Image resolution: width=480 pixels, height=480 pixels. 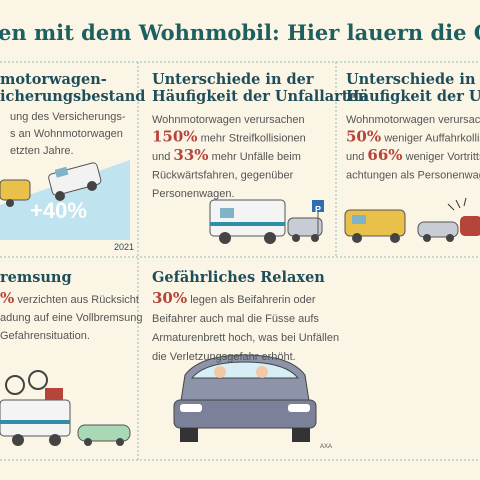 I want to click on highlight-number: 66%, so click(x=384, y=155).